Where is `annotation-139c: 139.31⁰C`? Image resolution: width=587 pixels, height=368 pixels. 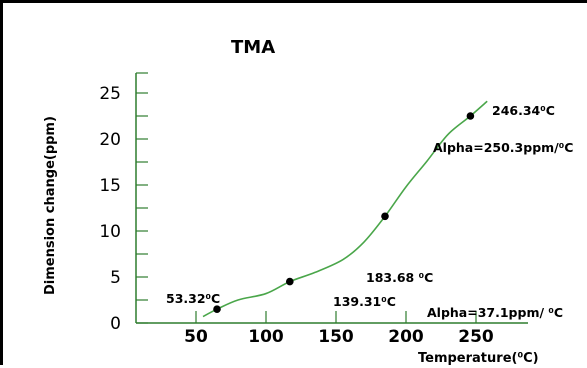
annotation-139c: 139.31⁰C is located at coordinates (364, 301).